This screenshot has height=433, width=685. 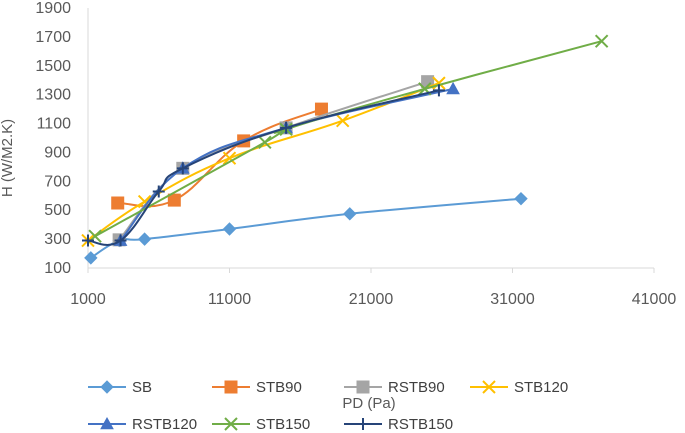 I want to click on x-tick-label: 41000, so click(x=654, y=299).